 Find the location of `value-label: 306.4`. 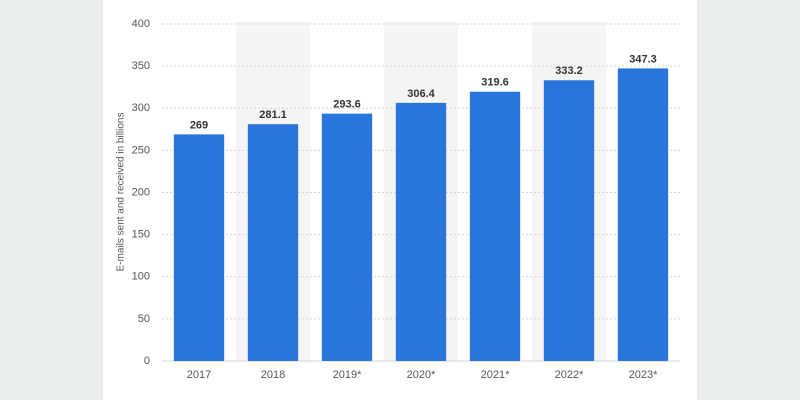

value-label: 306.4 is located at coordinates (421, 94).